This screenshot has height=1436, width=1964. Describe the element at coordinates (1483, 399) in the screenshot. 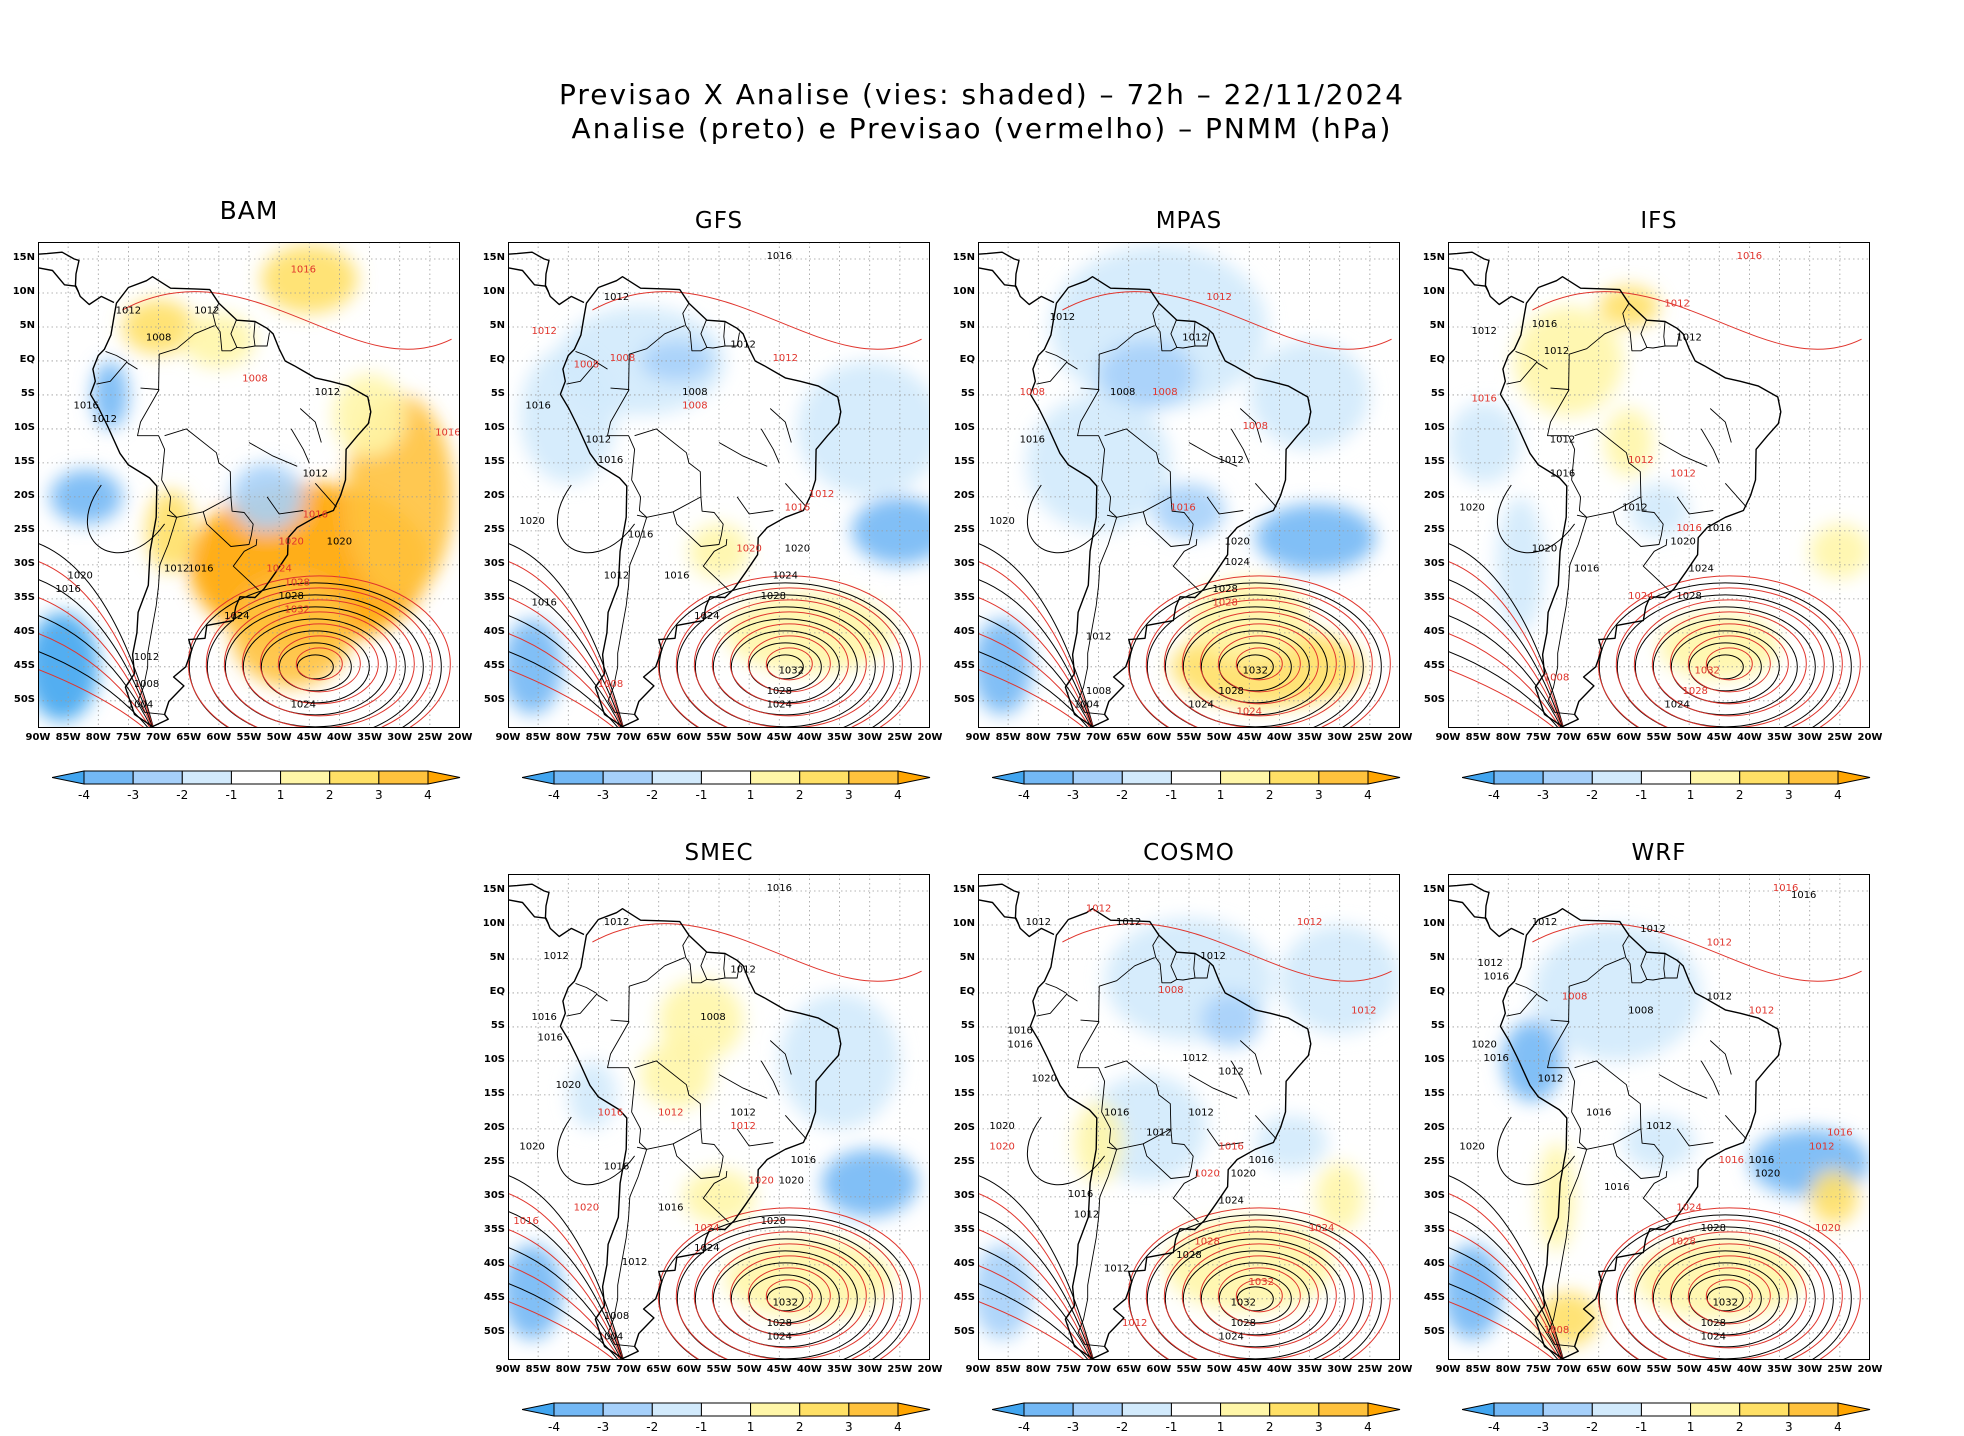

I see `isobar-label: 1016` at that location.